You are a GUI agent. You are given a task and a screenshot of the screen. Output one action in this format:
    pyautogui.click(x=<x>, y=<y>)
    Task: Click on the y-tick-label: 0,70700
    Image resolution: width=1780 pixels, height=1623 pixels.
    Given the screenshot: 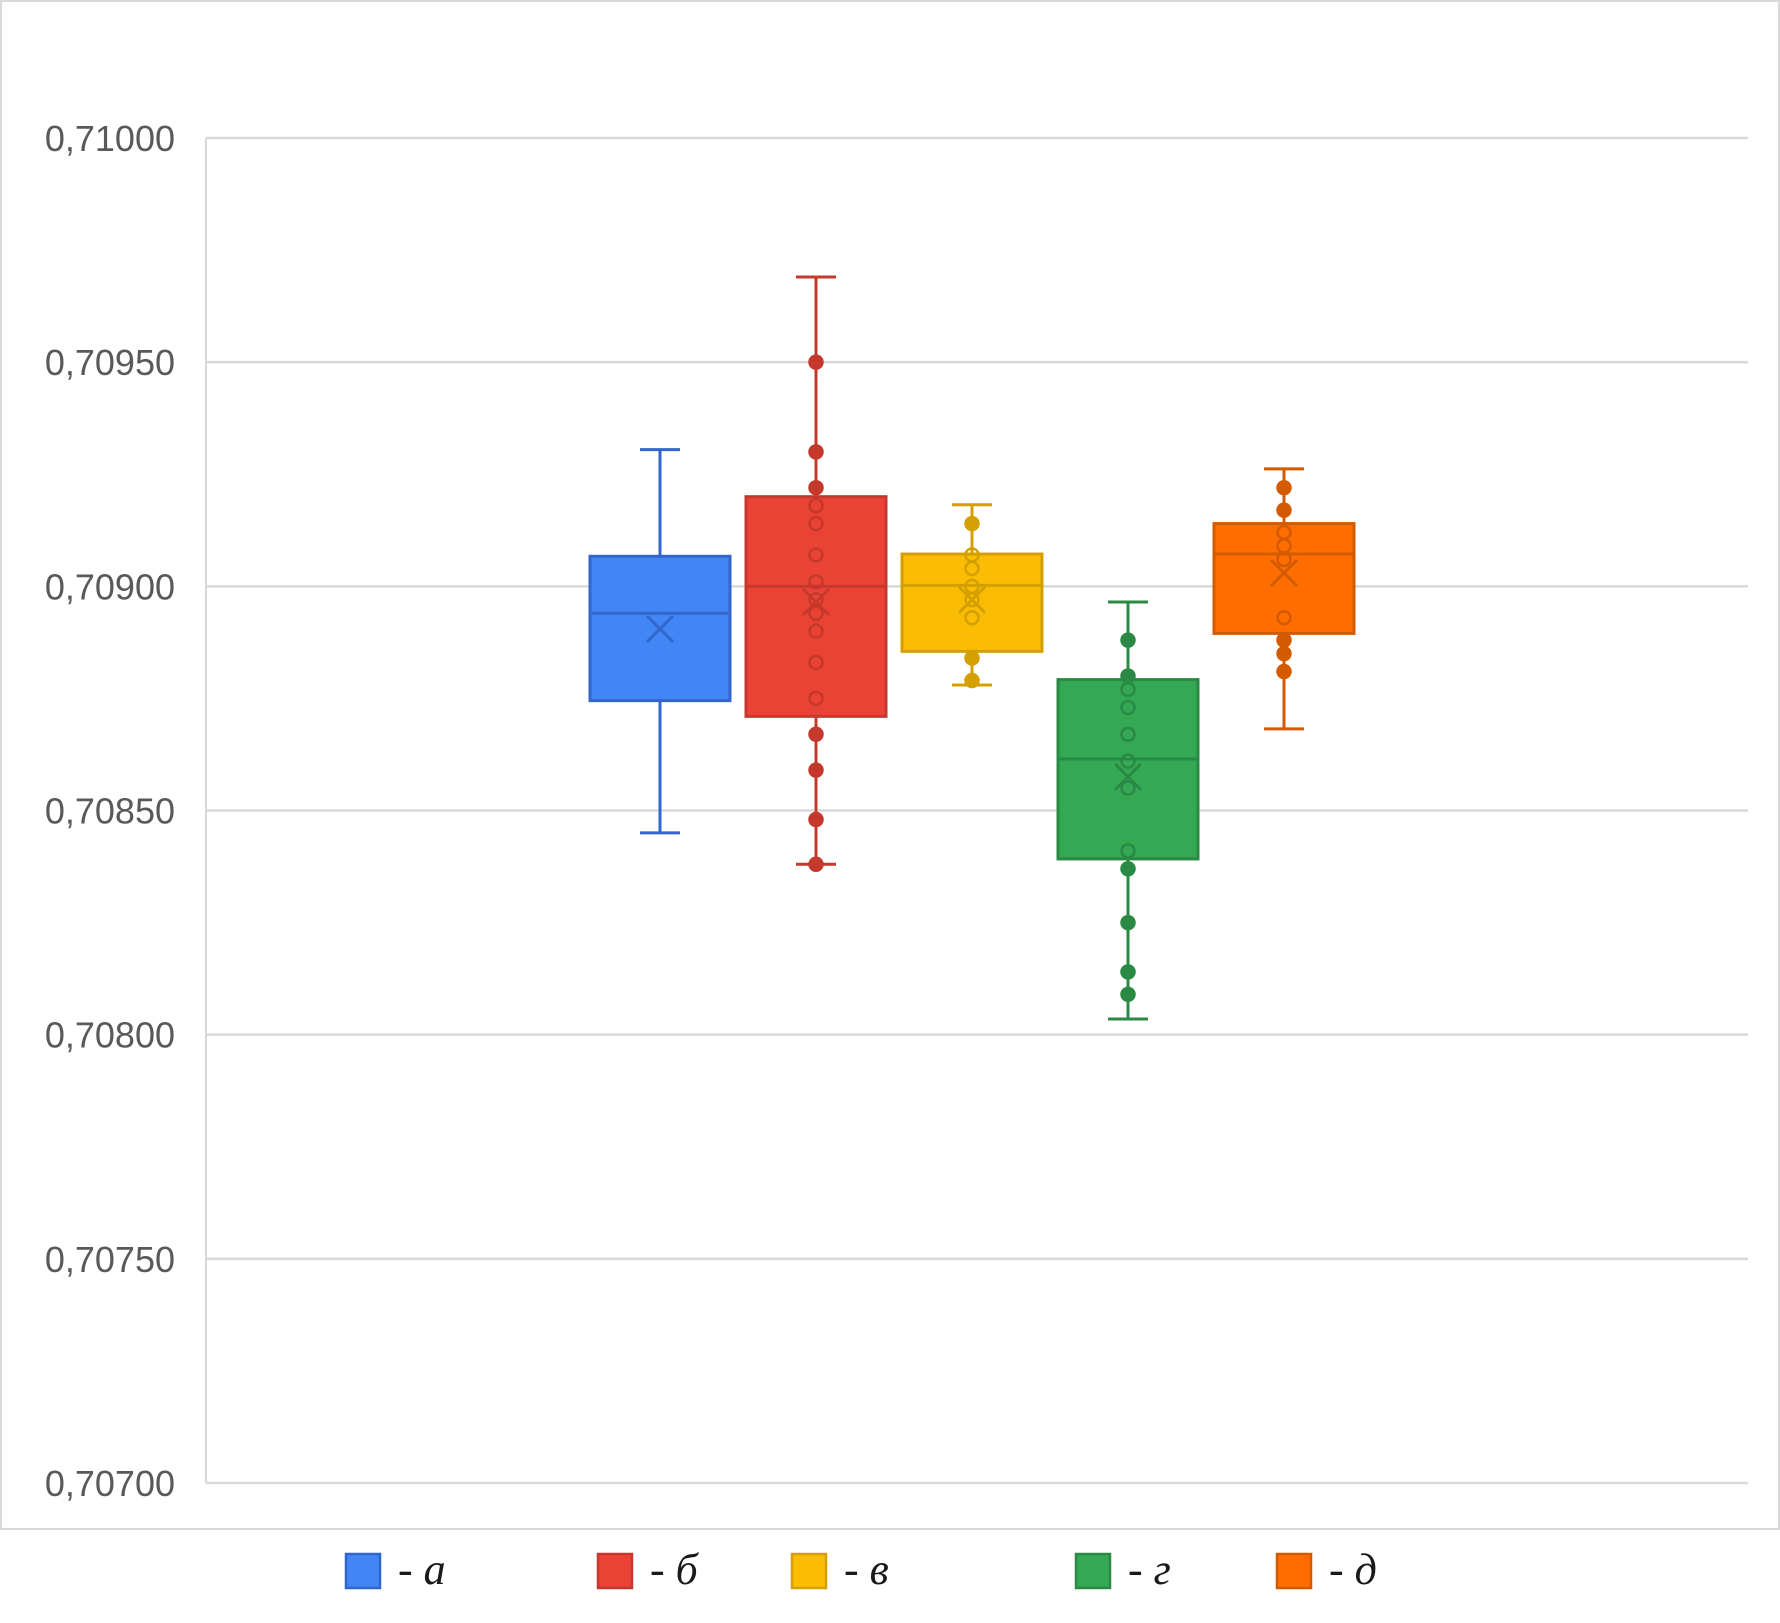 What is the action you would take?
    pyautogui.click(x=110, y=1483)
    